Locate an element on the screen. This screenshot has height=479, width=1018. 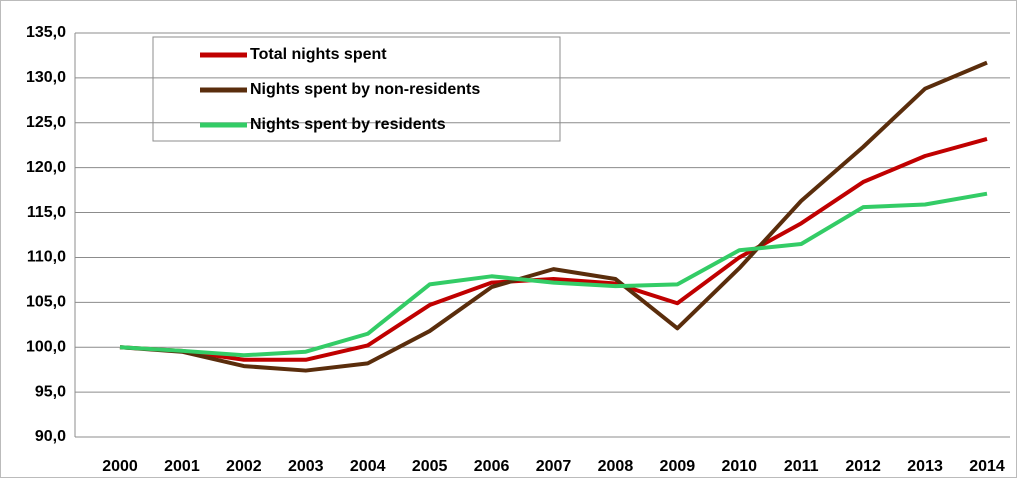
y-tick-label: 100,0 is located at coordinates (46, 346).